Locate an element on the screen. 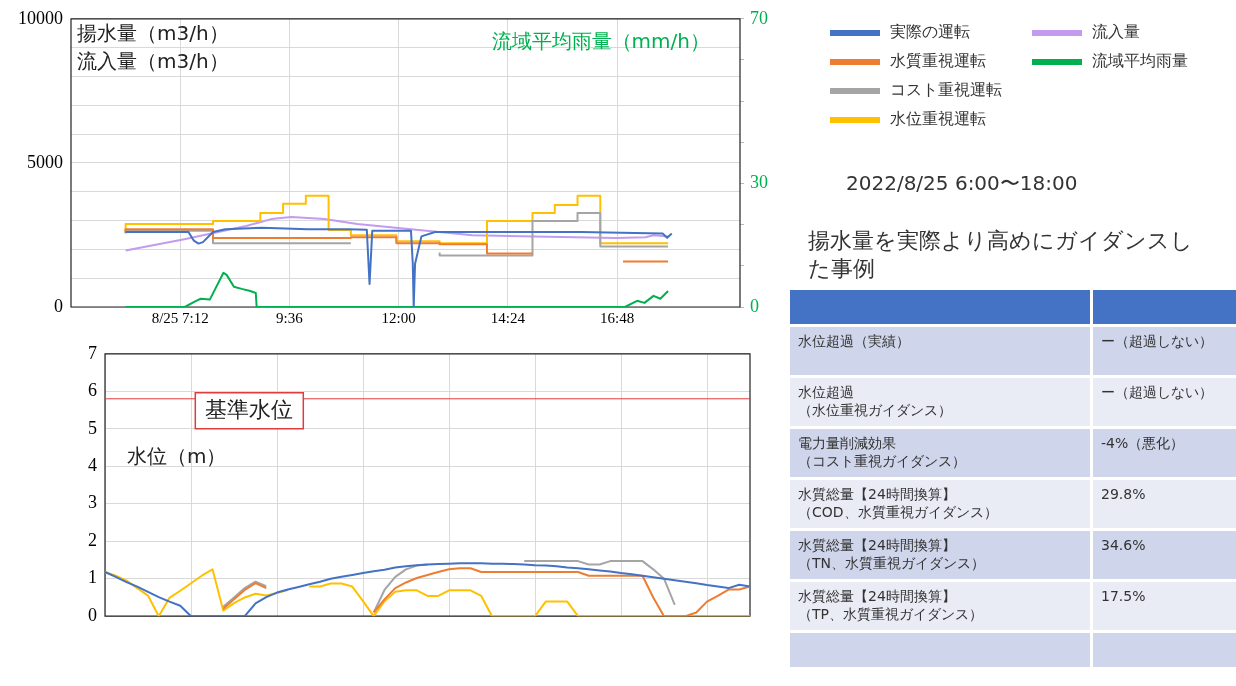 The width and height of the screenshot is (1236, 686). x-tick-label: 9:36 is located at coordinates (290, 317).